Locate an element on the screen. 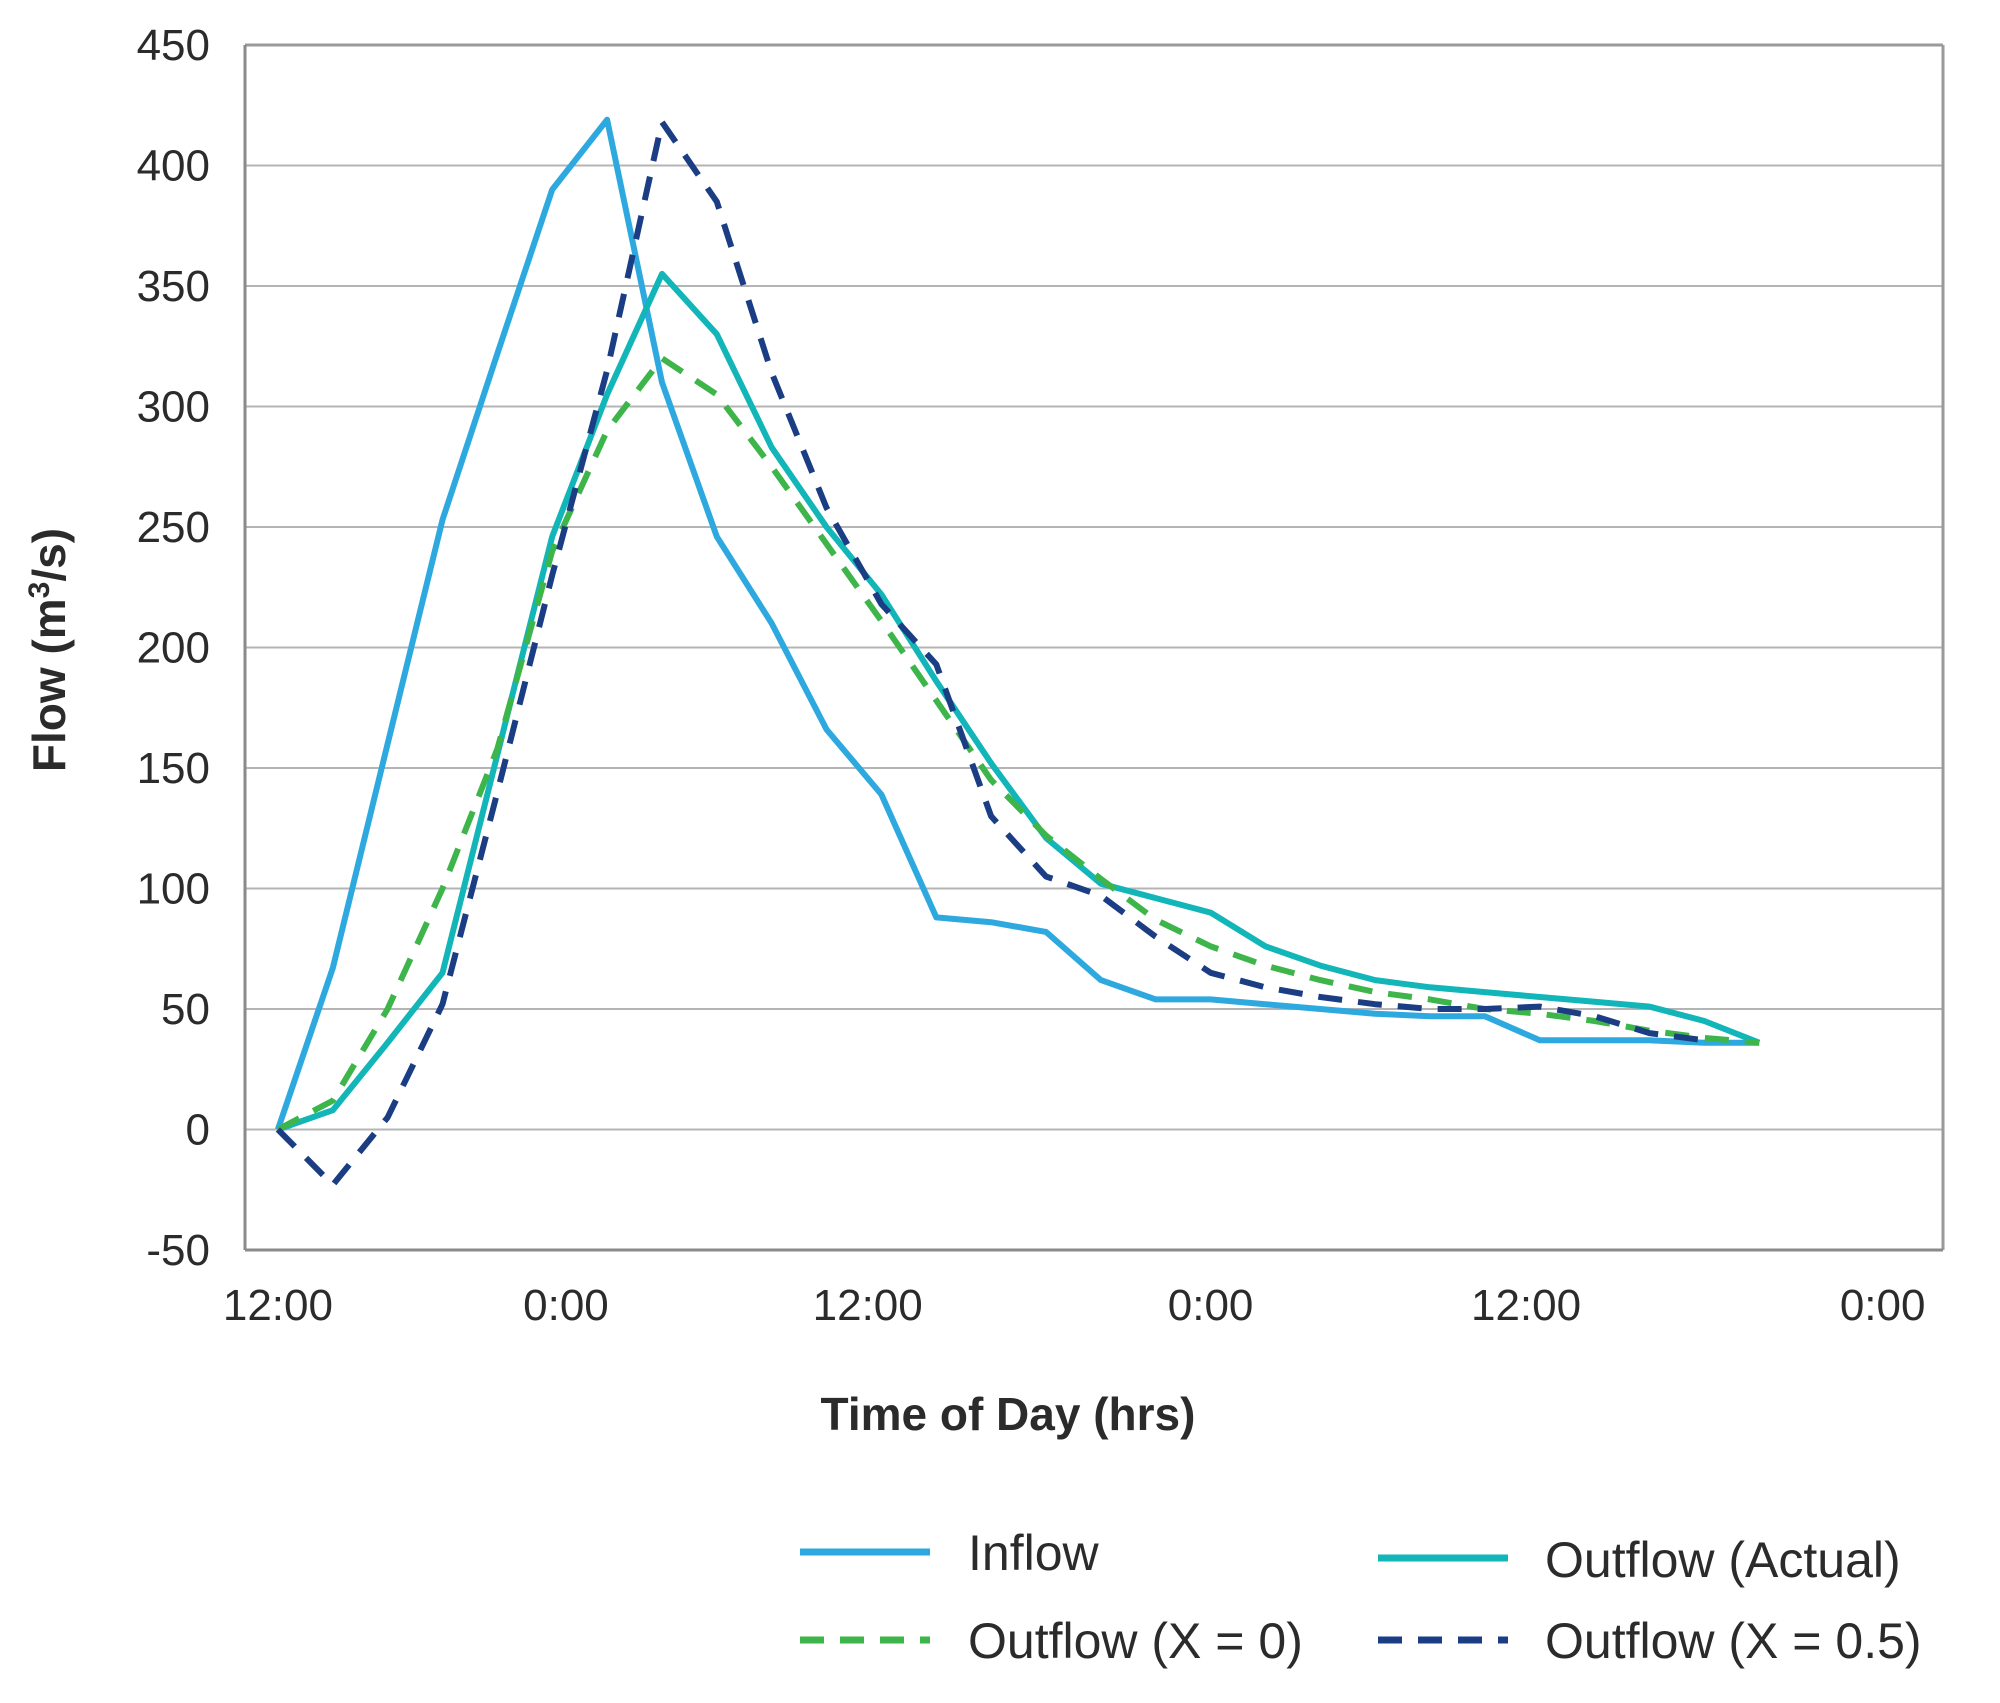 This screenshot has height=1703, width=2000. y-tick-label: 300 is located at coordinates (173, 407).